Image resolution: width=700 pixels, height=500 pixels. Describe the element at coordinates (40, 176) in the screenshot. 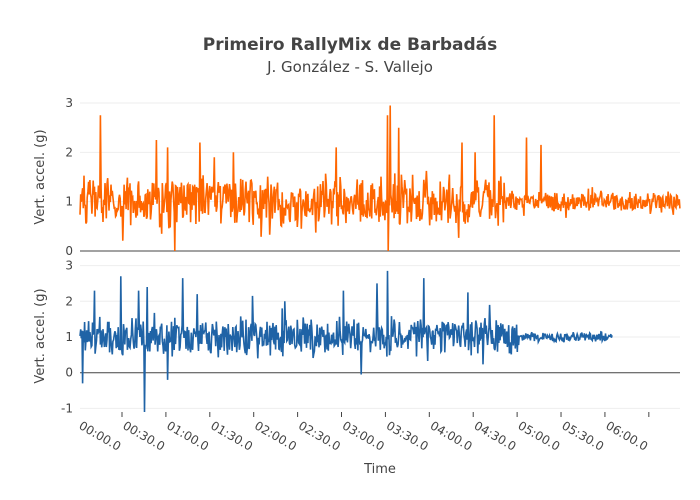

I see `y-axis-label-top: Vert. accel. (g)` at that location.